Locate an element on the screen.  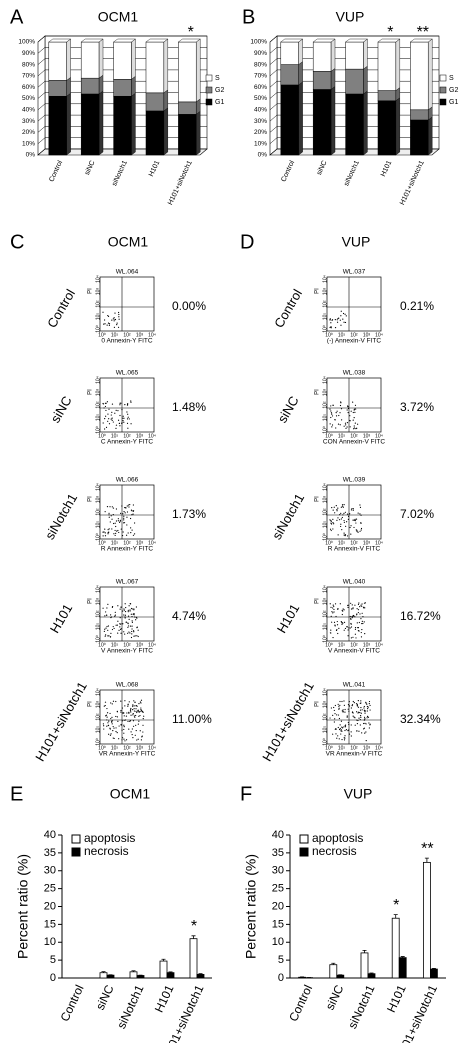
y-axis-title: PI is located at coordinates (91, 291).